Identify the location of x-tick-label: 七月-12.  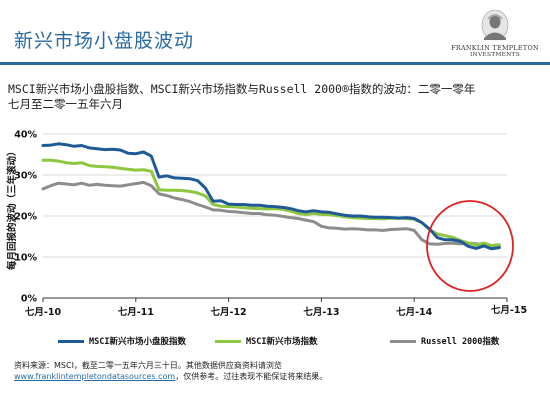
(229, 312).